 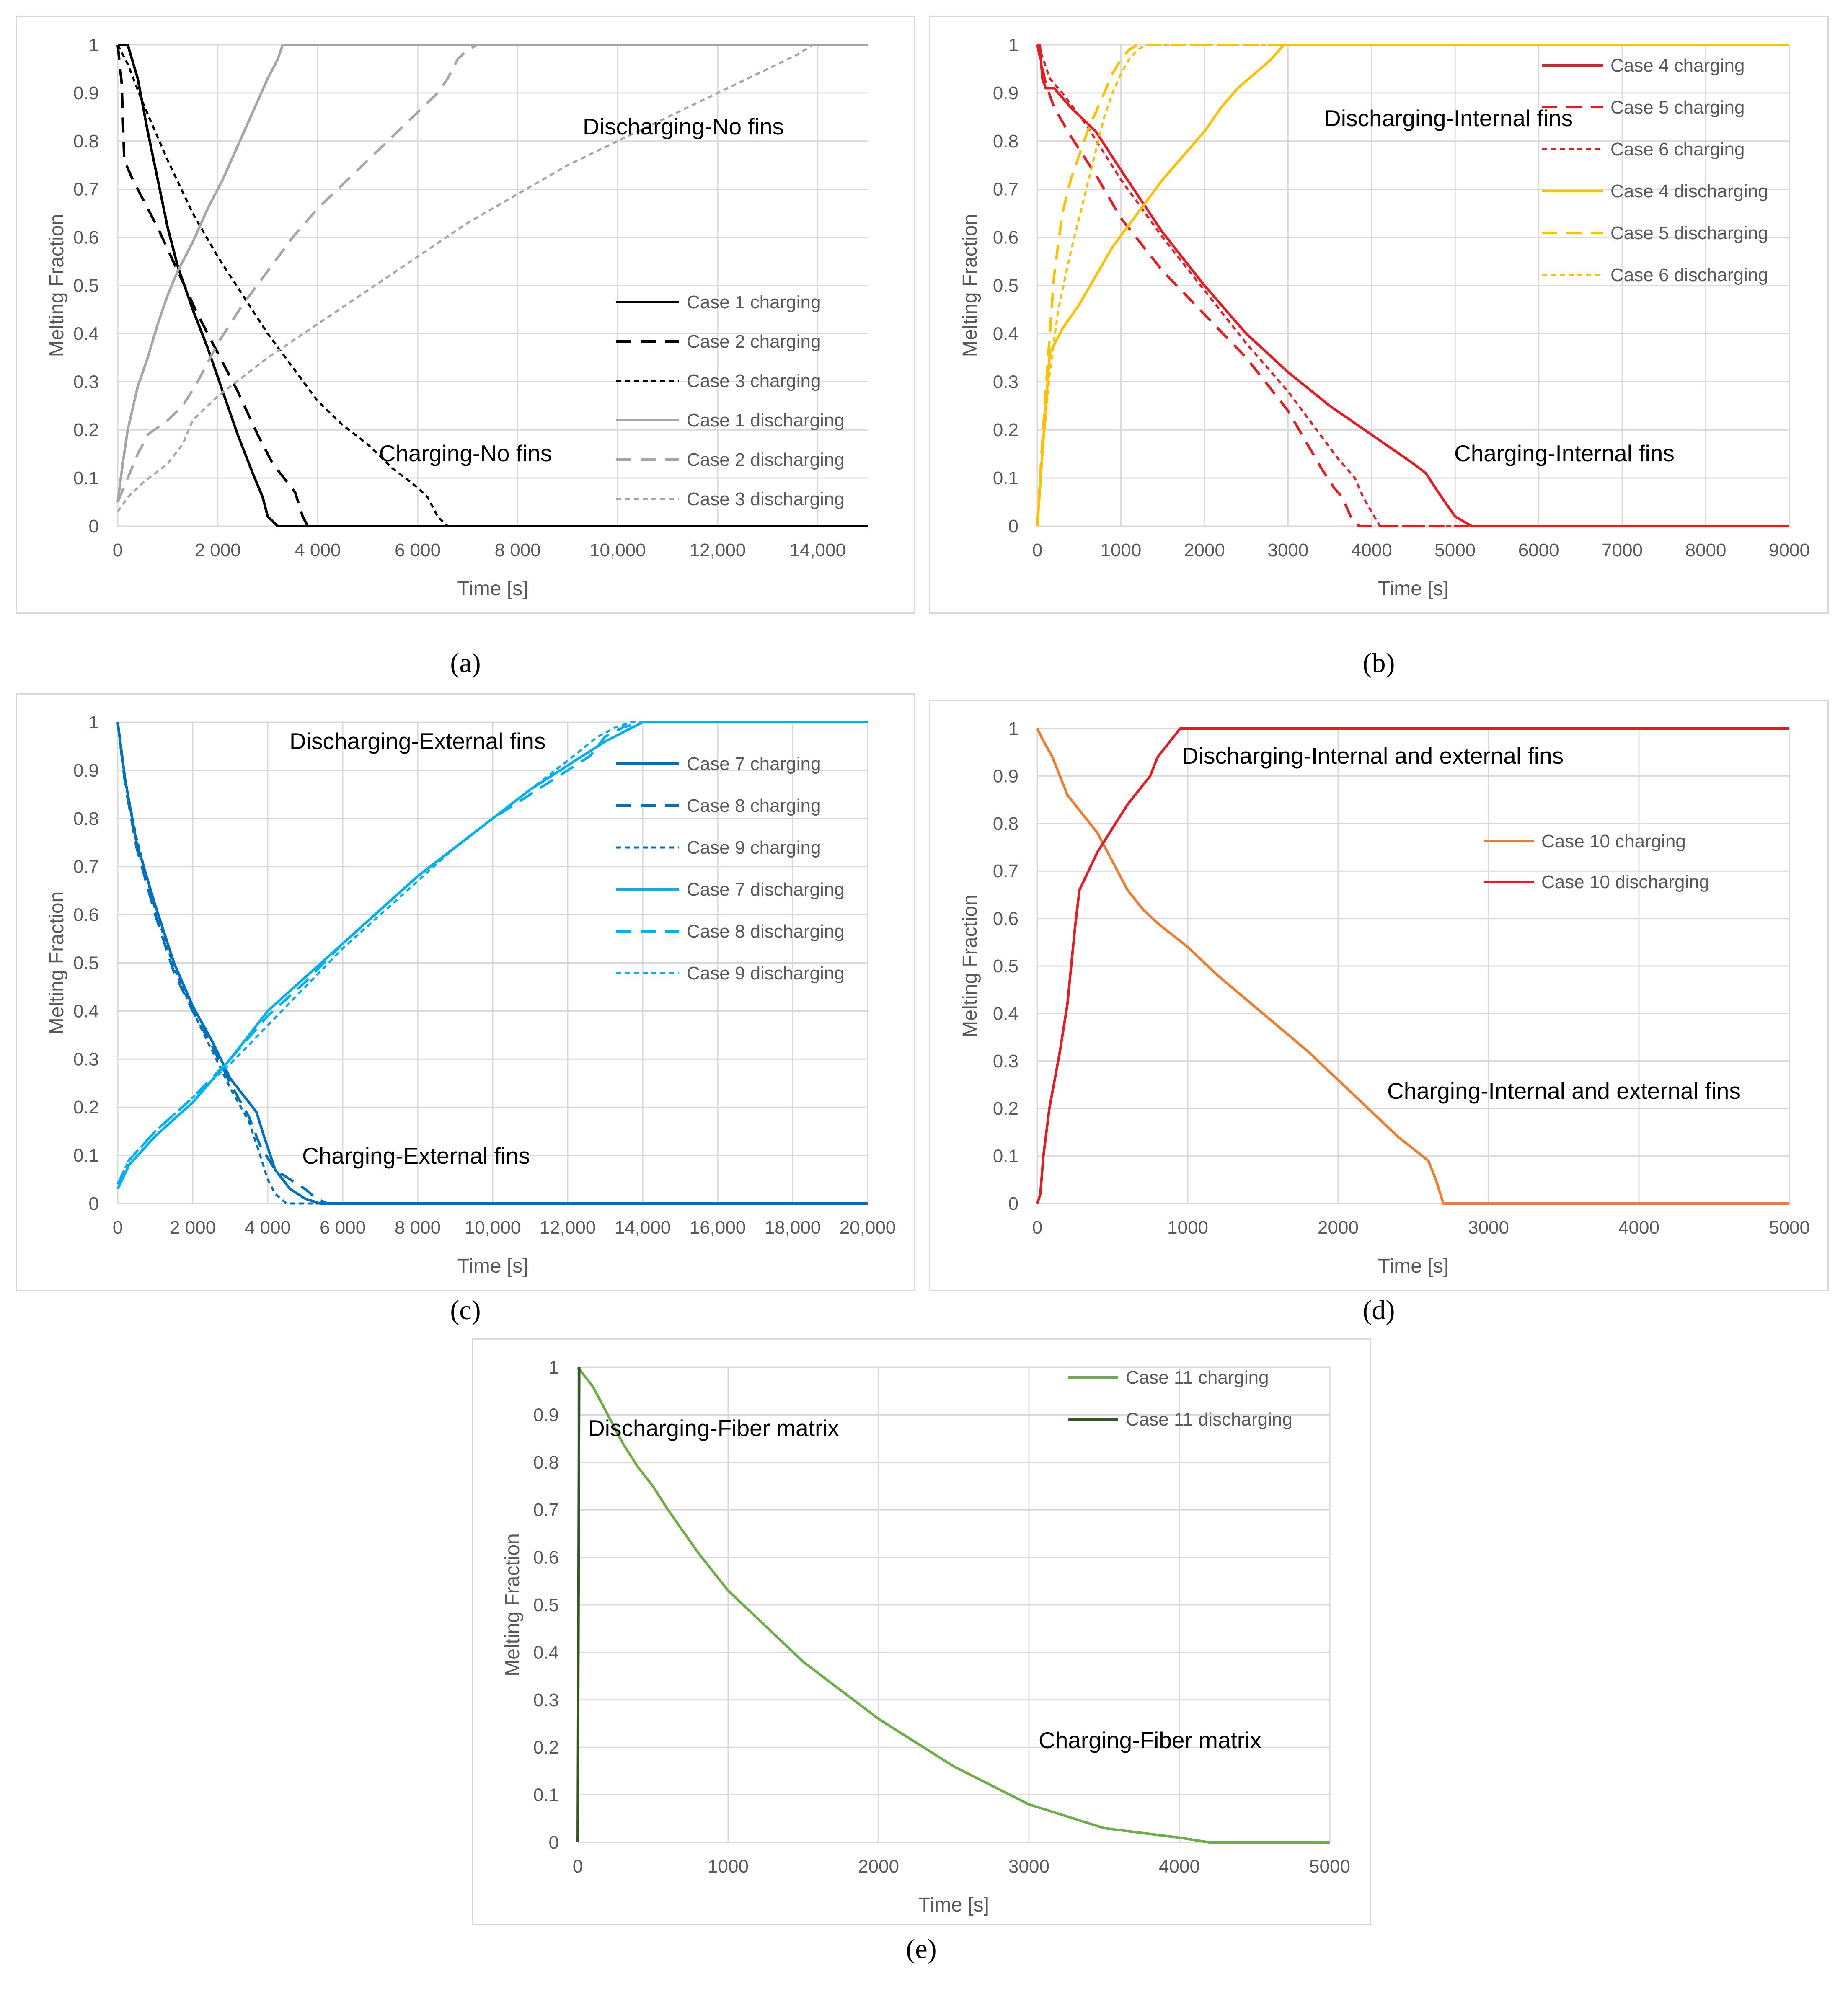 What do you see at coordinates (465, 1310) in the screenshot?
I see `panel-label-c: (c)` at bounding box center [465, 1310].